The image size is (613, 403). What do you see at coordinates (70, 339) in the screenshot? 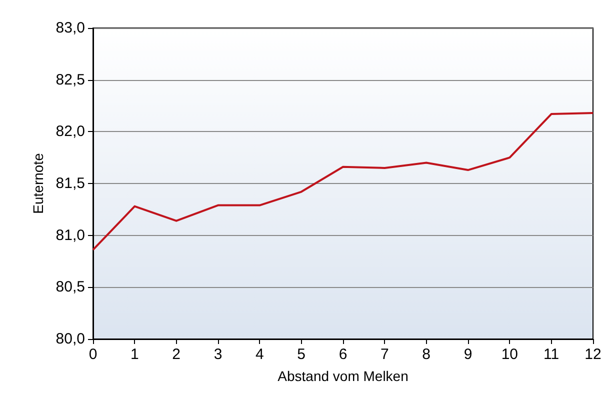
I see `y-tick-label: 80,0` at bounding box center [70, 339].